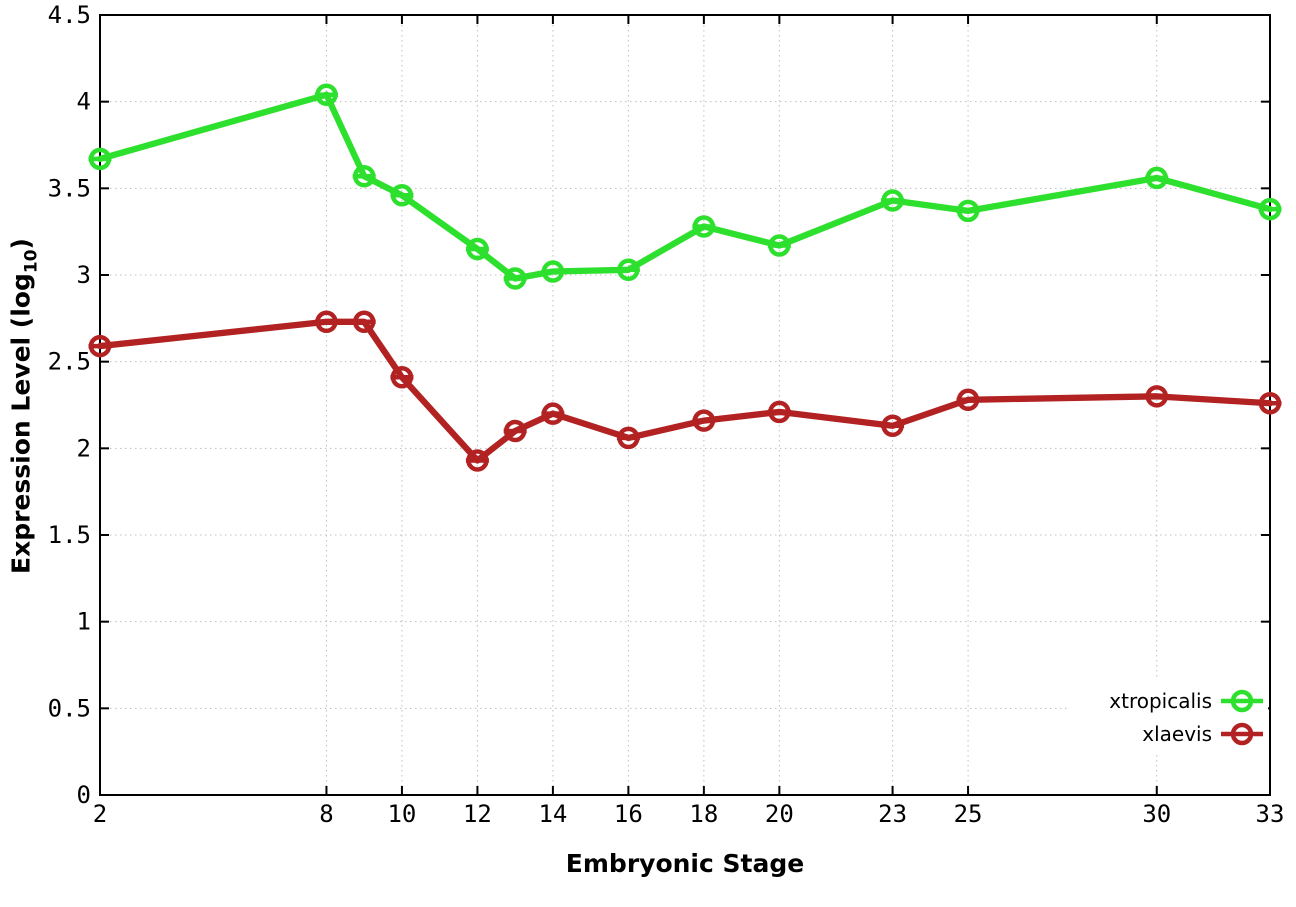  What do you see at coordinates (685, 863) in the screenshot?
I see `x-axis-title: Embryonic Stage` at bounding box center [685, 863].